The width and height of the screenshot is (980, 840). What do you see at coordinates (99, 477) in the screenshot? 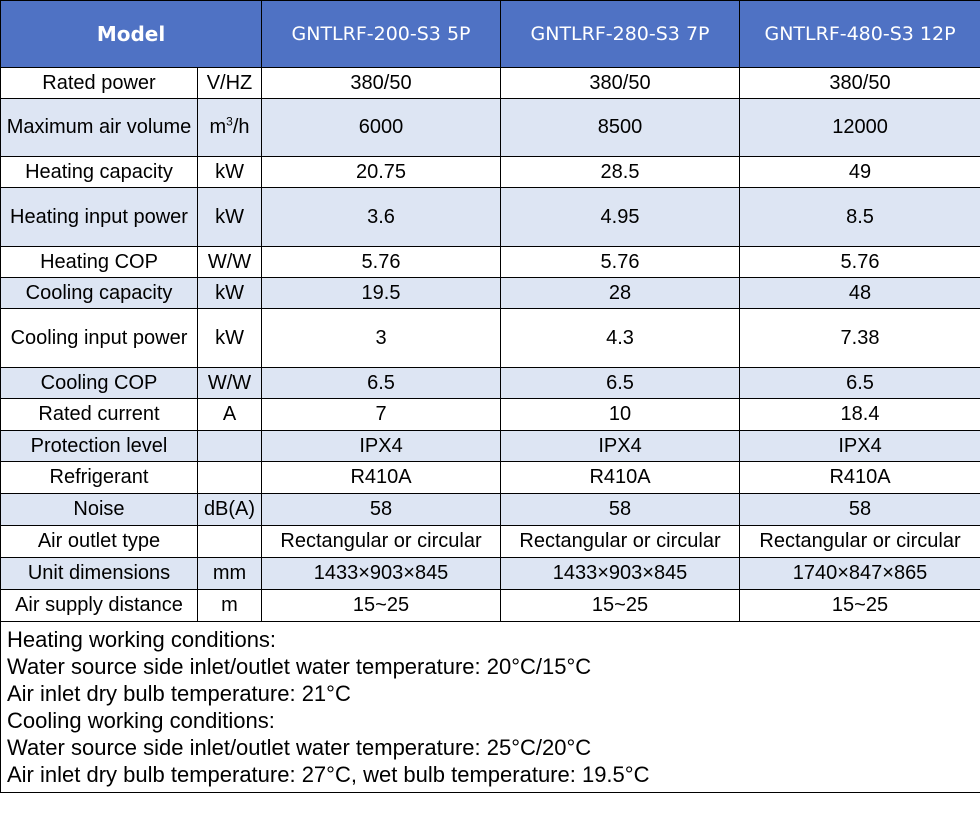
I see `parameter-label: Refrigerant` at bounding box center [99, 477].